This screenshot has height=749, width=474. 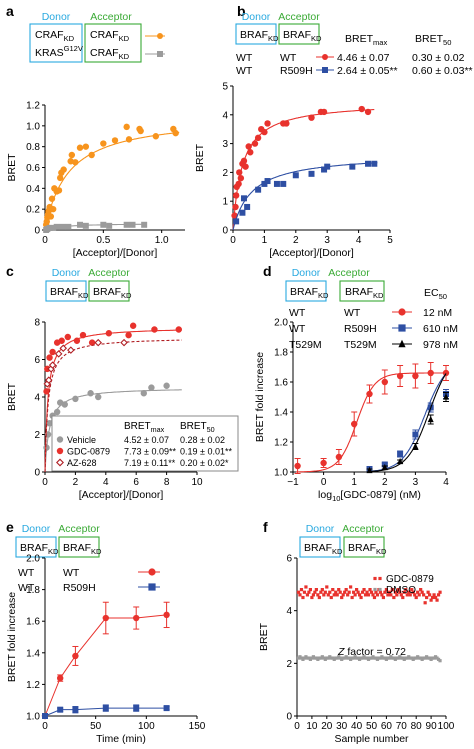 What do you see at coordinates (293, 482) in the screenshot?
I see `d-x-tick-label: −1` at bounding box center [293, 482].